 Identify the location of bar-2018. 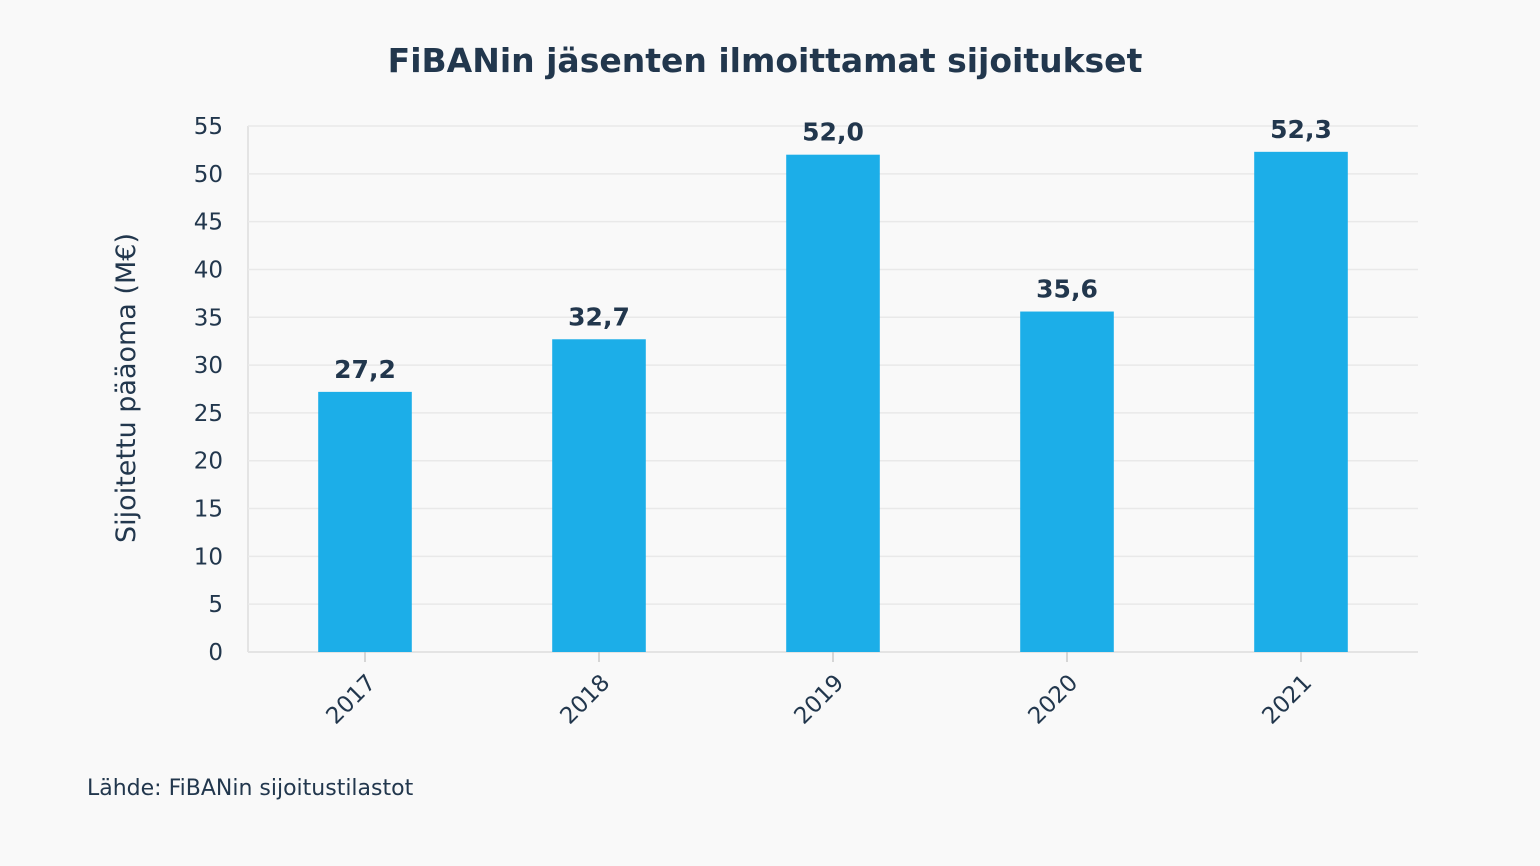
(599, 495).